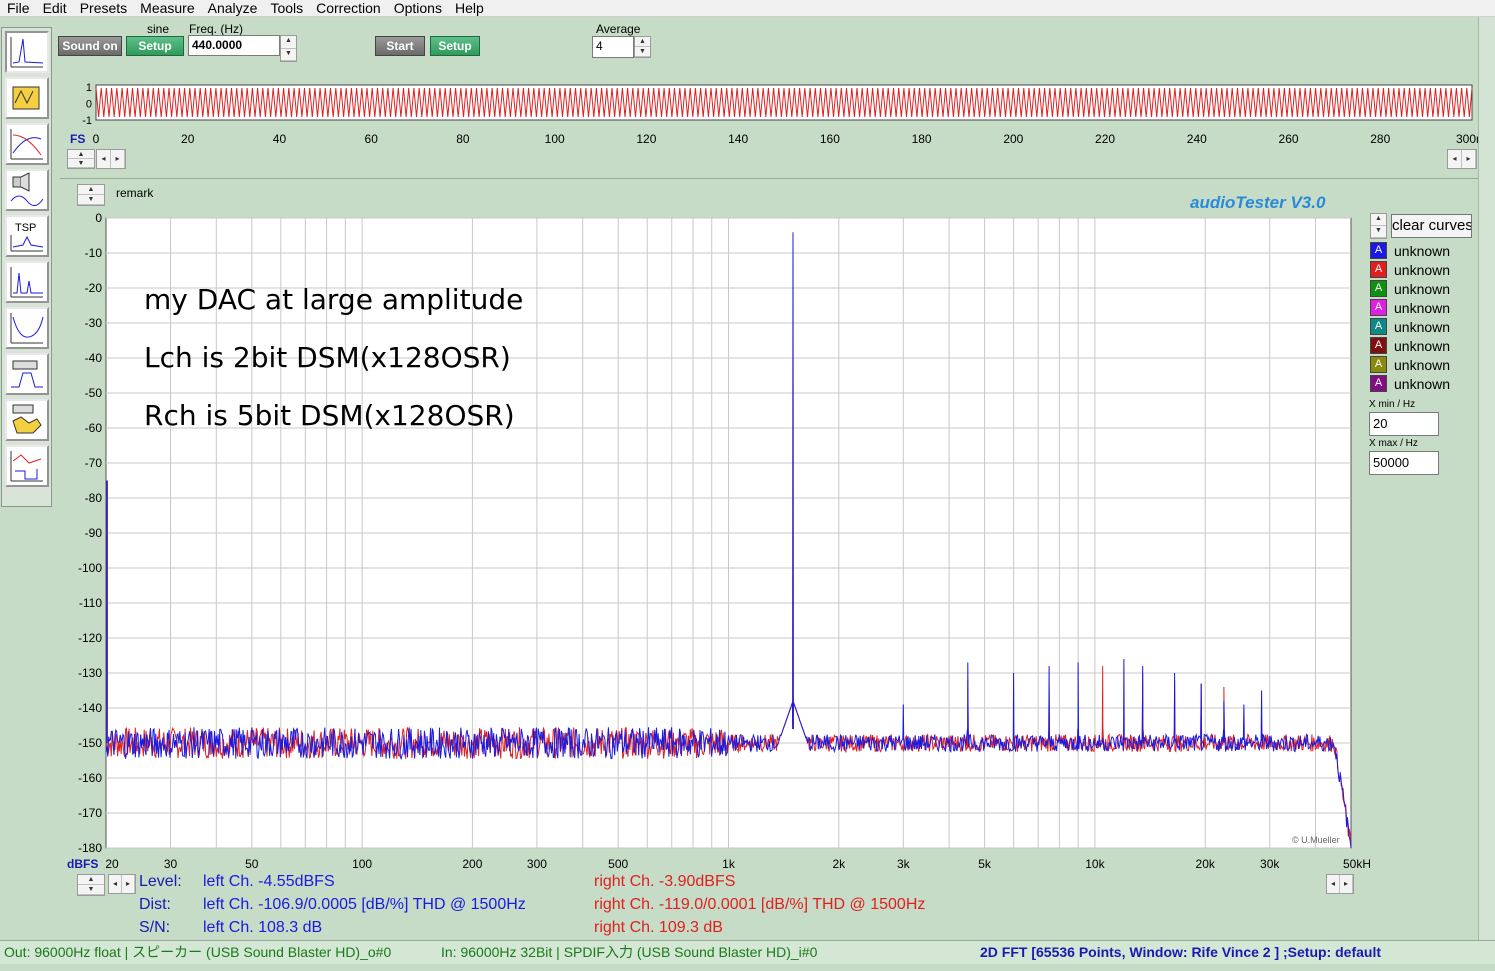 The width and height of the screenshot is (1495, 971). What do you see at coordinates (90, 603) in the screenshot?
I see `fft-y-tick: -110` at bounding box center [90, 603].